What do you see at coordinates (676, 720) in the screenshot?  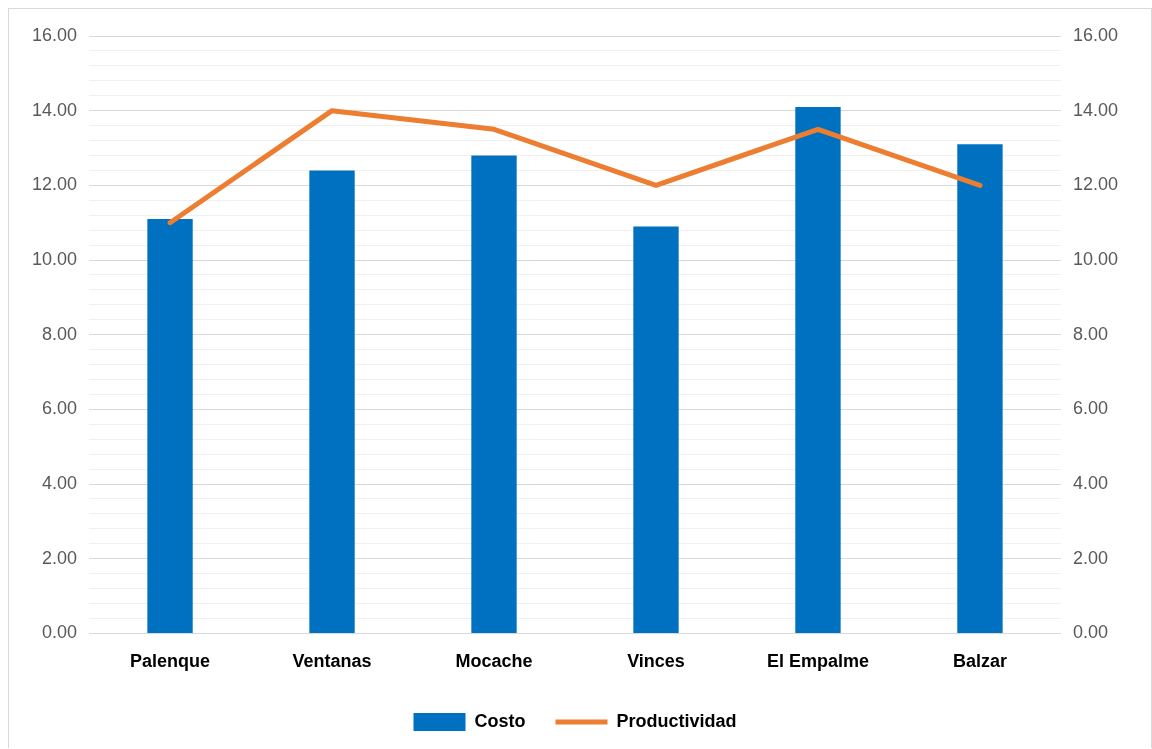 I see `legend-label: Productividad` at bounding box center [676, 720].